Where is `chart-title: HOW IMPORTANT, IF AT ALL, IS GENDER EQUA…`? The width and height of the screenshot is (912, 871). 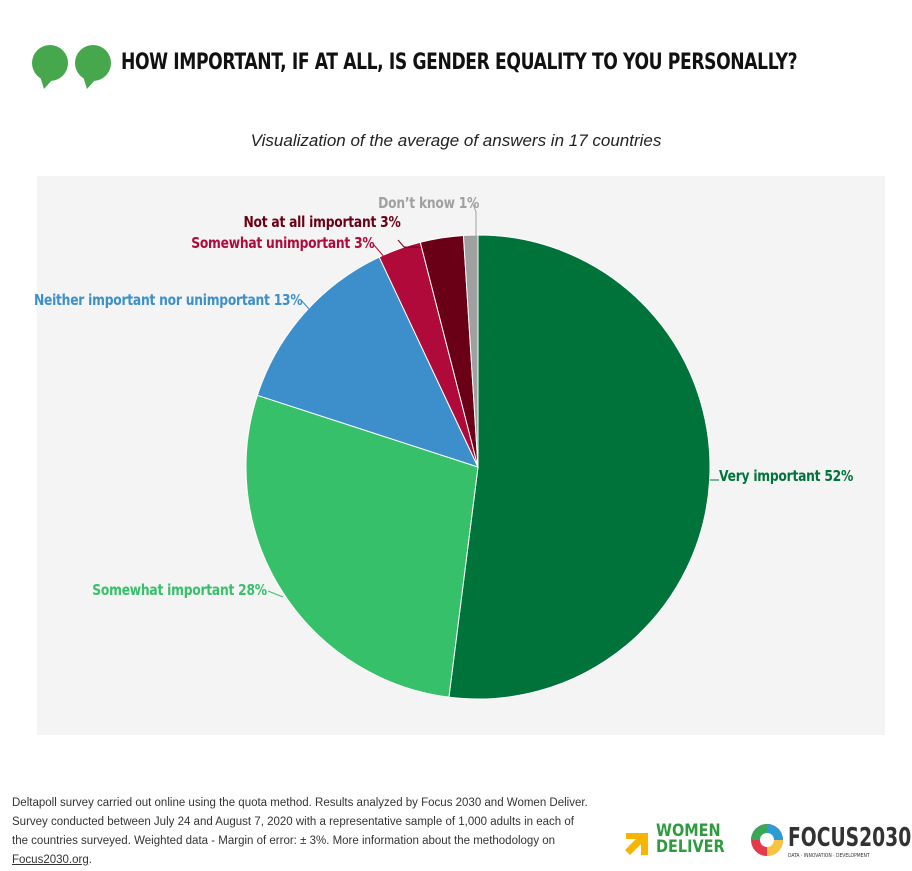
chart-title: HOW IMPORTANT, IF AT ALL, IS GENDER EQUA… is located at coordinates (459, 62).